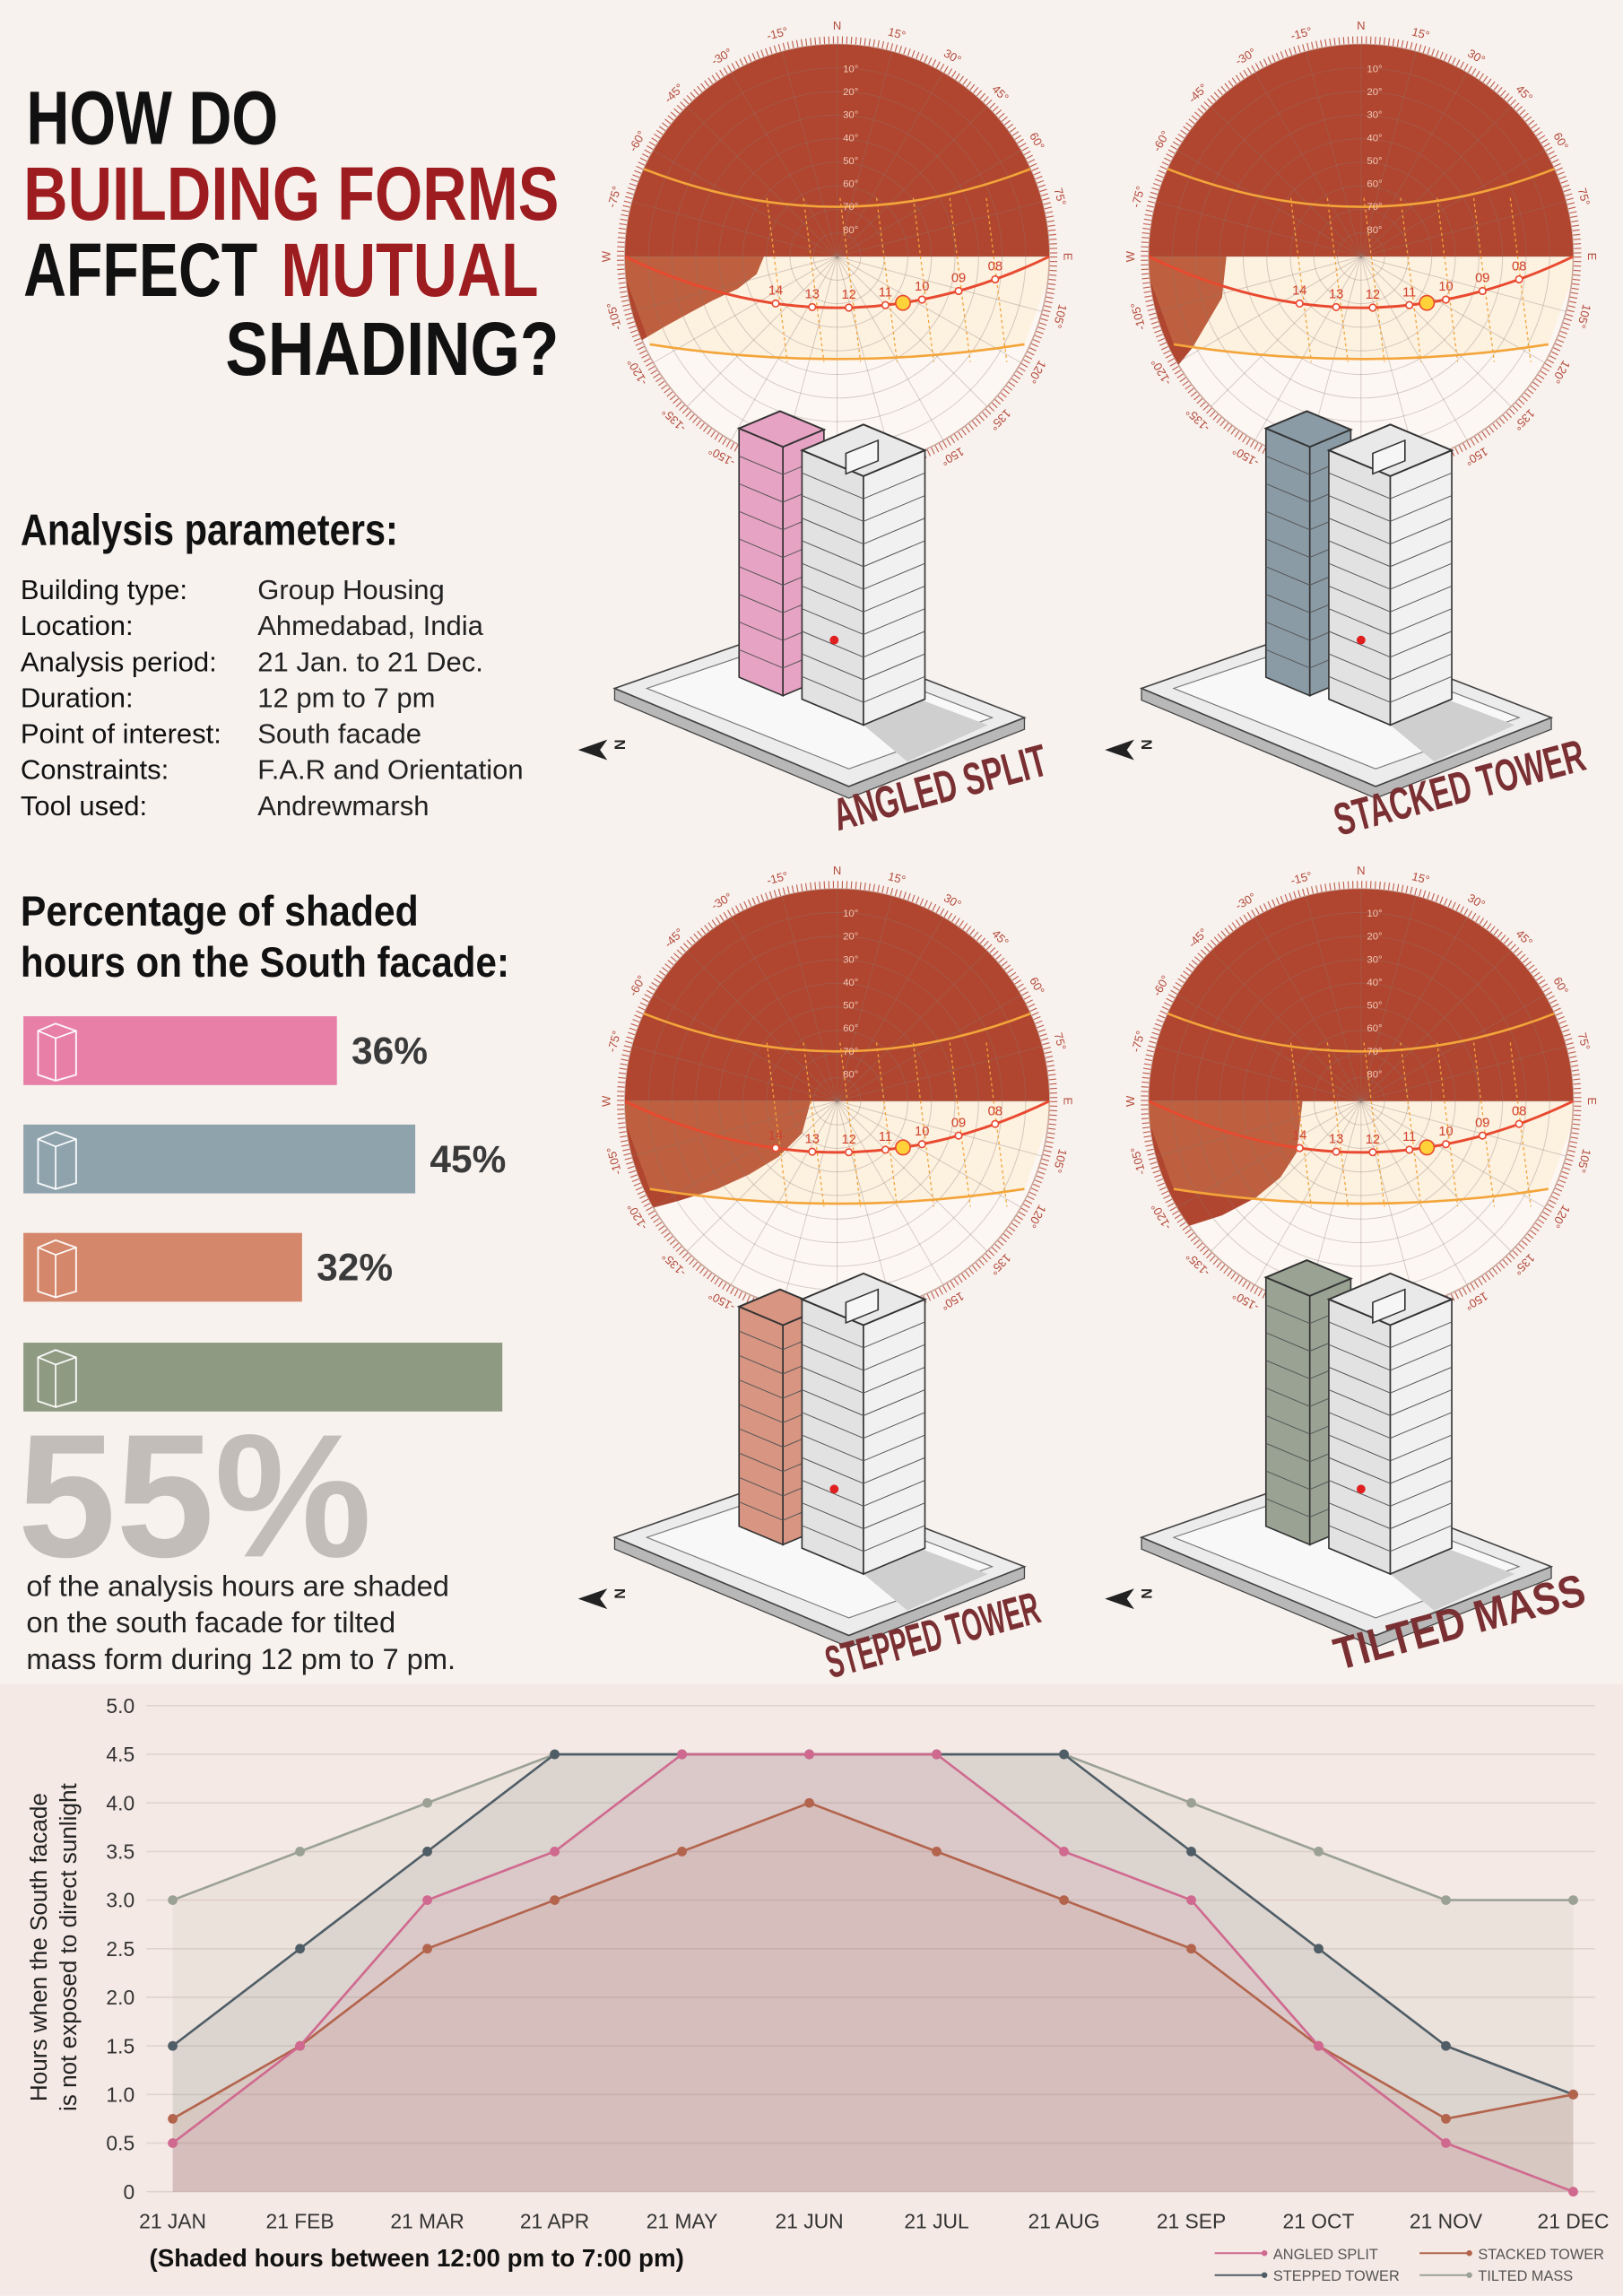 Image resolution: width=1623 pixels, height=2296 pixels. What do you see at coordinates (119, 661) in the screenshot?
I see `parameter-label: Analysis period:` at bounding box center [119, 661].